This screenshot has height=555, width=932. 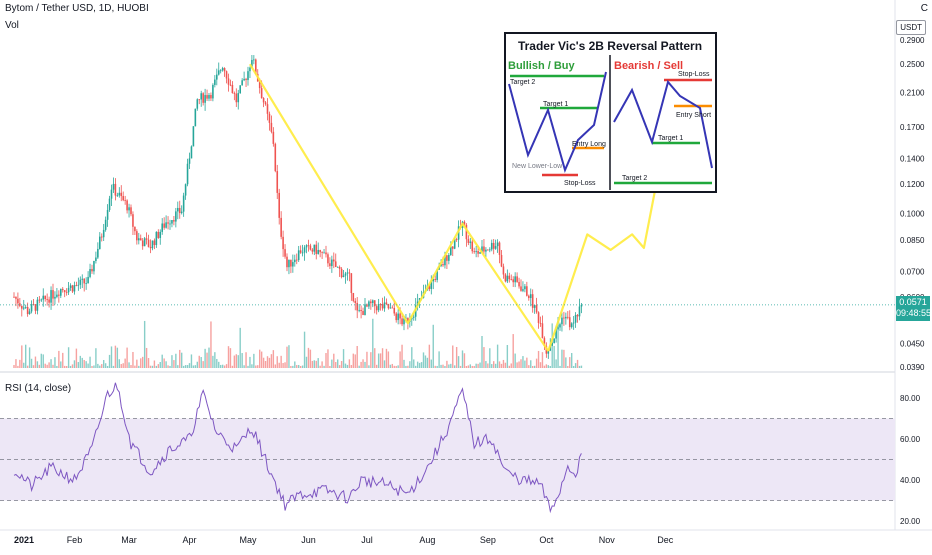 What do you see at coordinates (912, 240) in the screenshot?
I see `price-tick-label: 0.0850` at bounding box center [912, 240].